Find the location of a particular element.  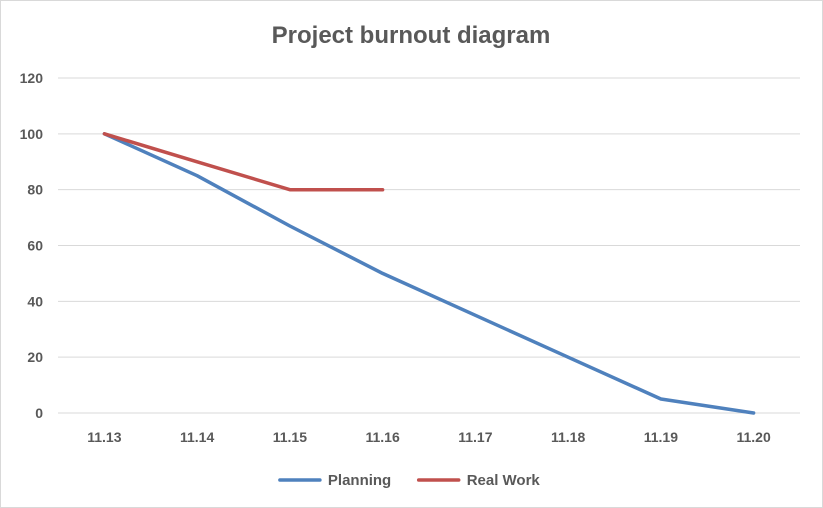

legend: Planning Real Work is located at coordinates (409, 480).